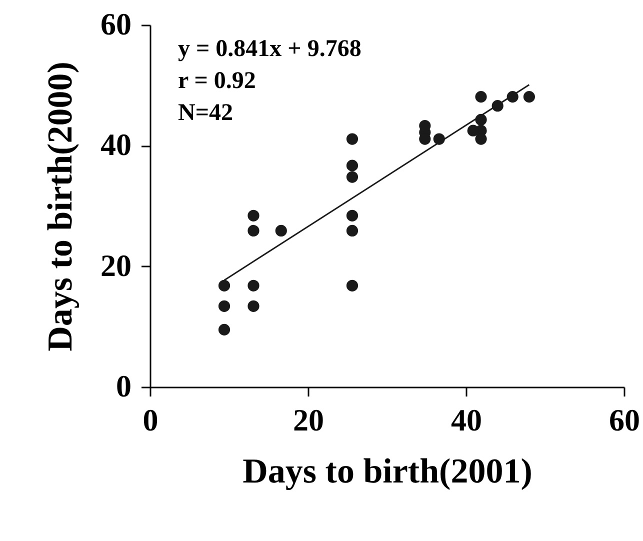 Image resolution: width=643 pixels, height=541 pixels. Describe the element at coordinates (116, 24) in the screenshot. I see `y-tick-label: 60` at that location.